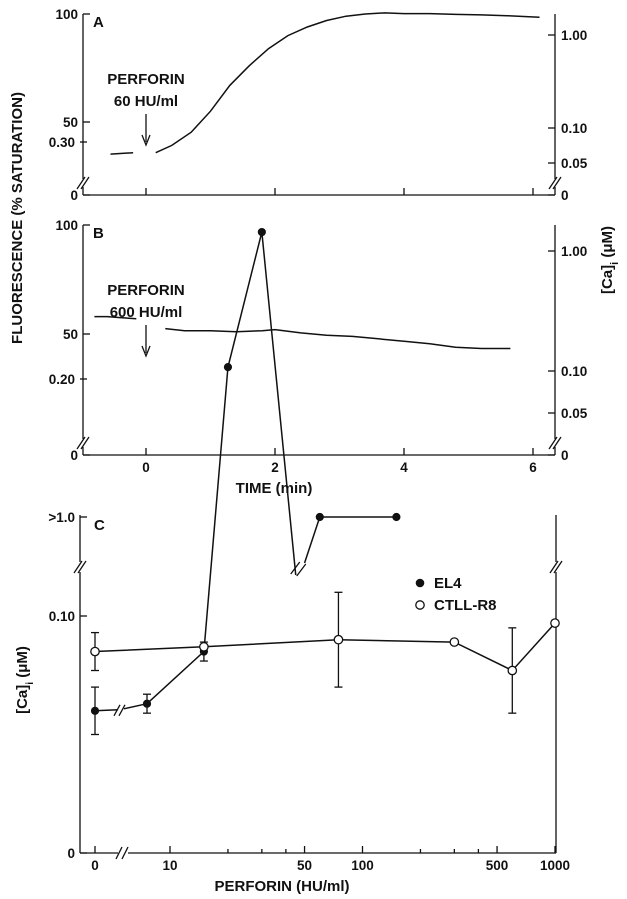 The width and height of the screenshot is (627, 899). Describe the element at coordinates (17, 218) in the screenshot. I see `y-axis-label: FLUORESCENCE (% SATURATION)` at that location.